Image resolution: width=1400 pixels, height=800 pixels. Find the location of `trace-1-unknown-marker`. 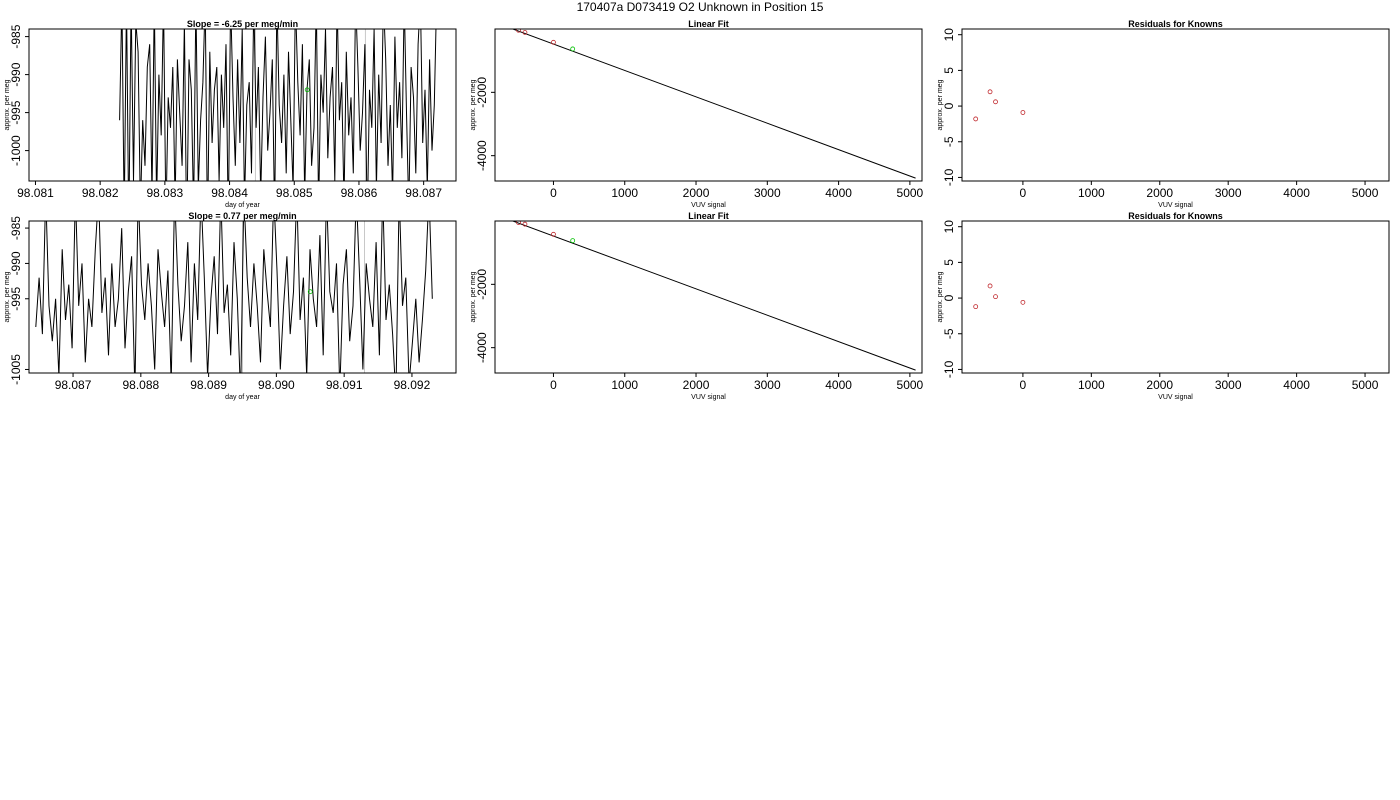

trace-1-unknown-marker is located at coordinates (307, 90).